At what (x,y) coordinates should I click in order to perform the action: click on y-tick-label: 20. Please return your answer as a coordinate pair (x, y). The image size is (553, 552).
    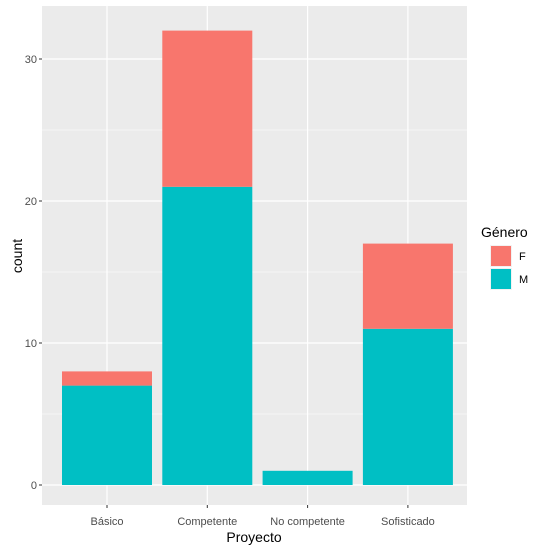
    Looking at the image, I should click on (31, 202).